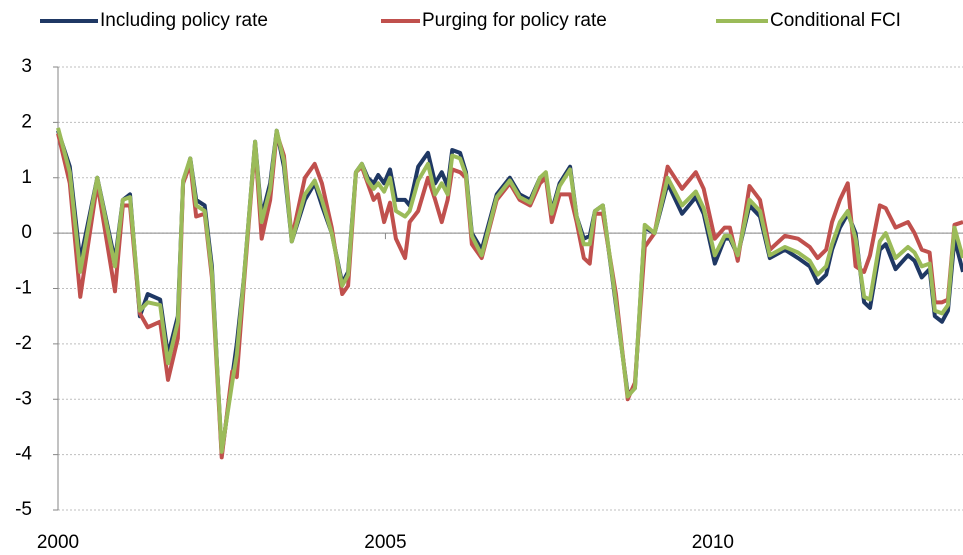  Describe the element at coordinates (26, 66) in the screenshot. I see `y-tick-label: 3` at that location.